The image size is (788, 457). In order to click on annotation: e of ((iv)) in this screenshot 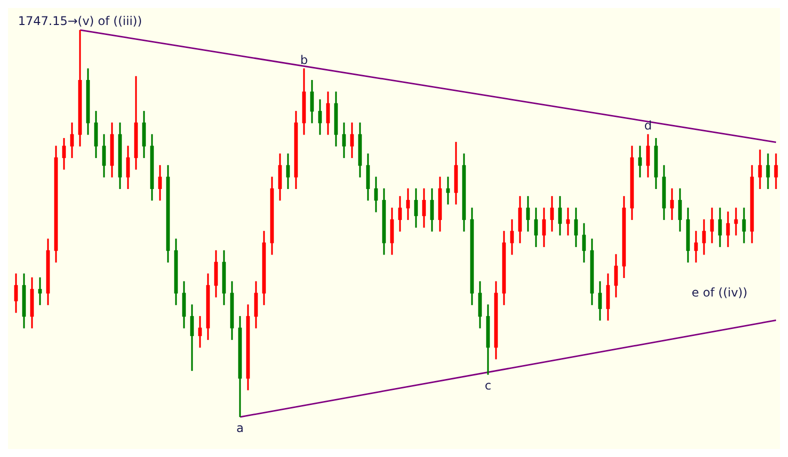, I will do `click(720, 292)`.